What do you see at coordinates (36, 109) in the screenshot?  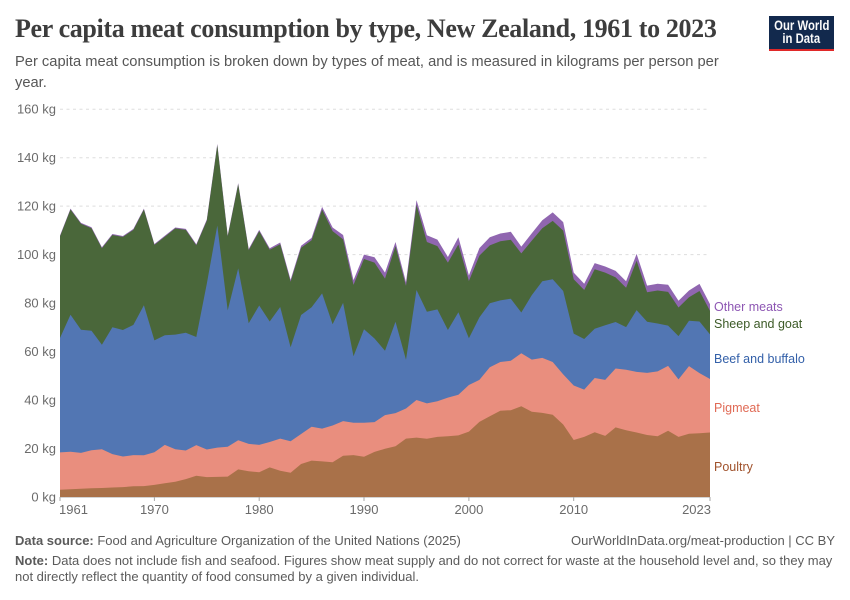 I see `svg-text: 160 kg` at bounding box center [36, 109].